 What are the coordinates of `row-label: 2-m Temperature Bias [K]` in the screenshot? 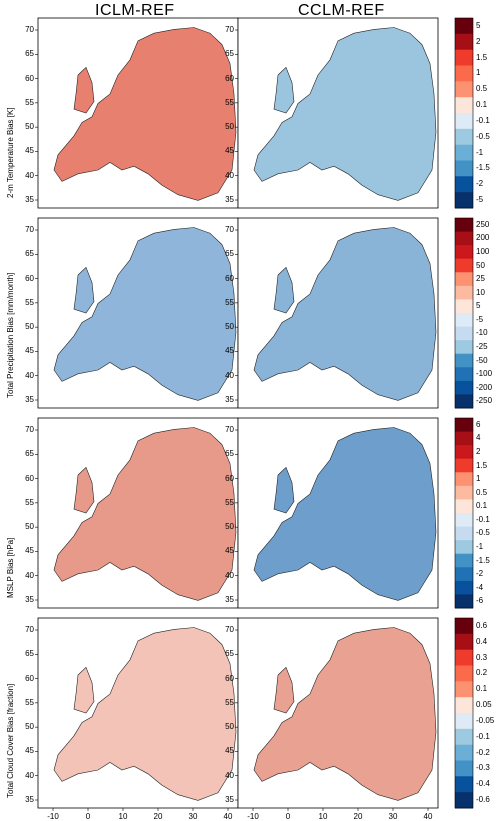 It's located at (10, 152).